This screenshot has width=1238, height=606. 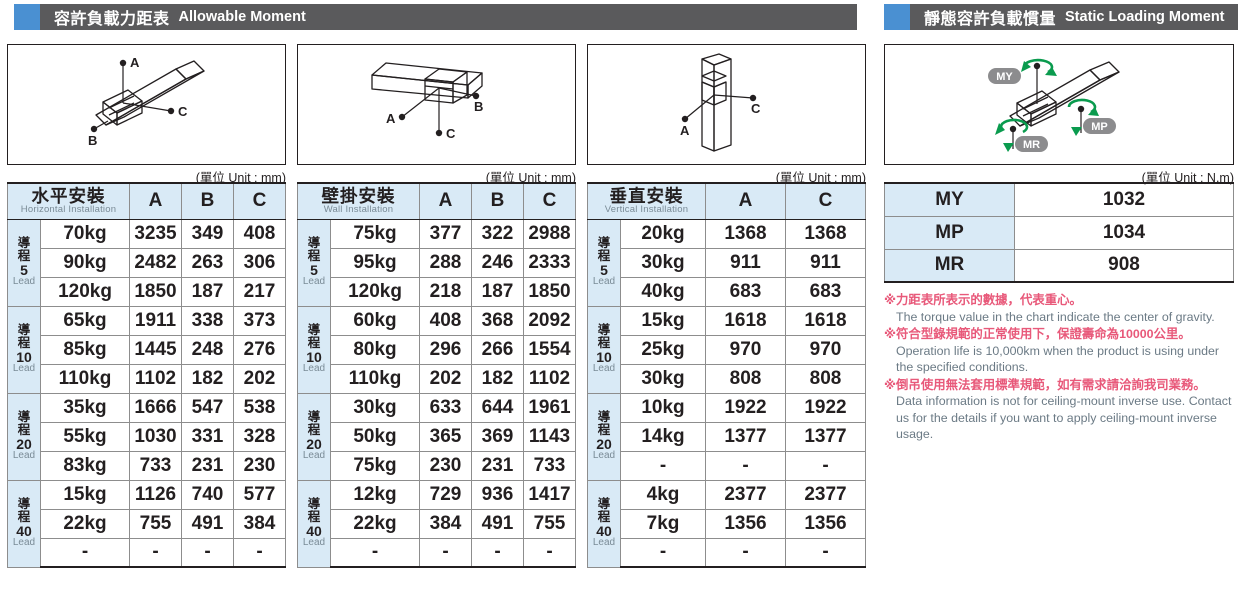 What do you see at coordinates (549, 349) in the screenshot?
I see `value-cell: 1554` at bounding box center [549, 349].